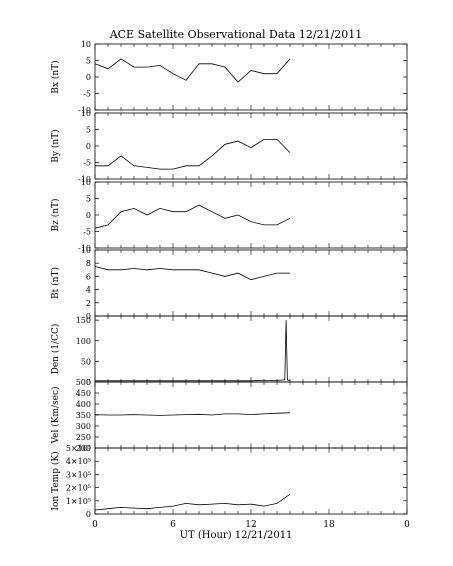 The image size is (453, 566). What do you see at coordinates (88, 290) in the screenshot?
I see `y-tick-label: 4` at bounding box center [88, 290].